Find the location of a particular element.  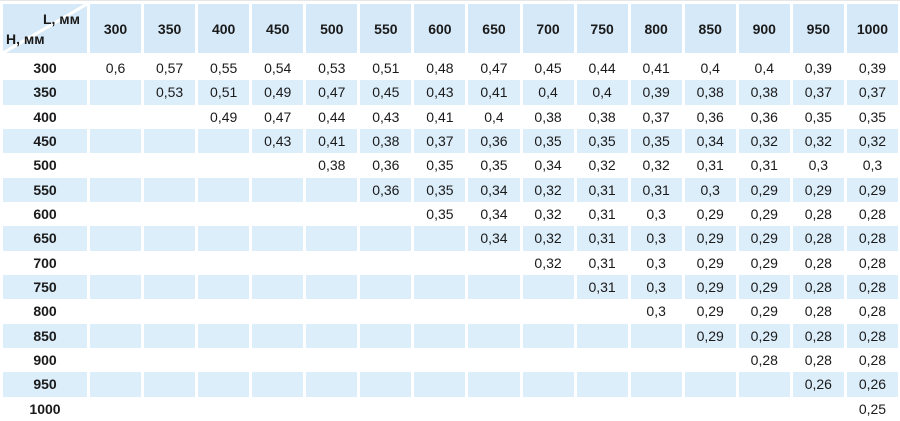

row-header: 950 is located at coordinates (45, 384).